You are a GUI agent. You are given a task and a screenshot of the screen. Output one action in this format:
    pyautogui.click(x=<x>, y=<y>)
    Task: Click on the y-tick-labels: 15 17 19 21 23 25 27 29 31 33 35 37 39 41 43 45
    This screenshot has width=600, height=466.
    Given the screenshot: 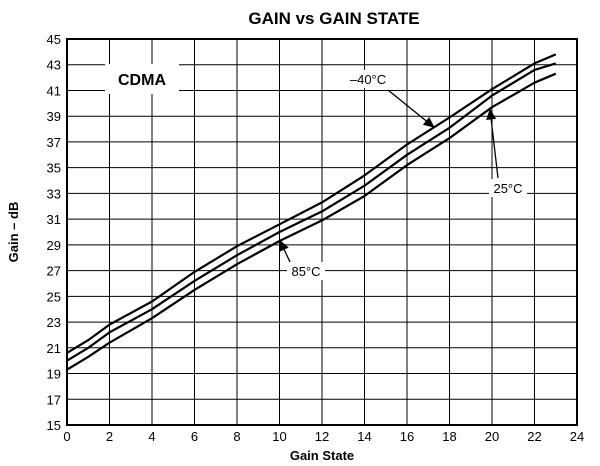 What is the action you would take?
    pyautogui.click(x=54, y=232)
    